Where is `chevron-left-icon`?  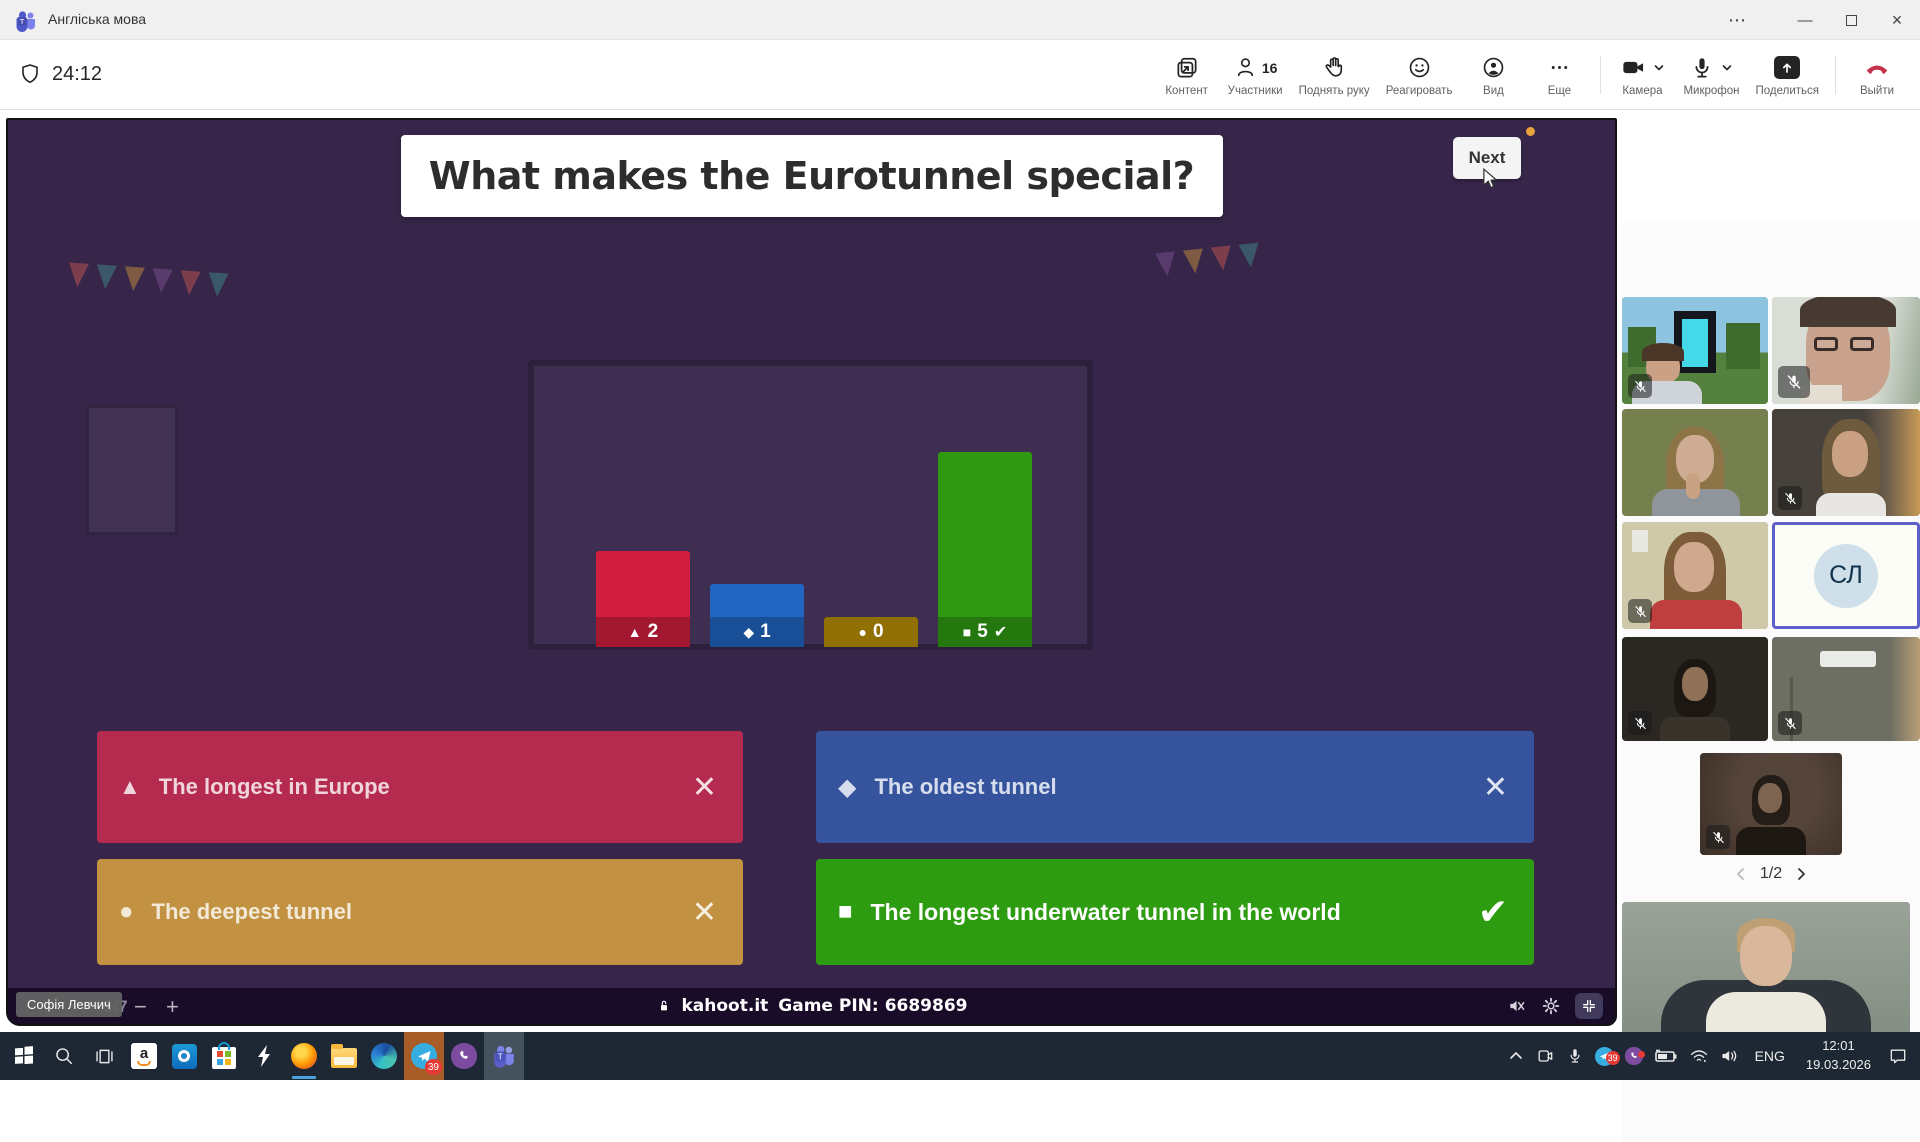 chevron-left-icon is located at coordinates (1741, 874).